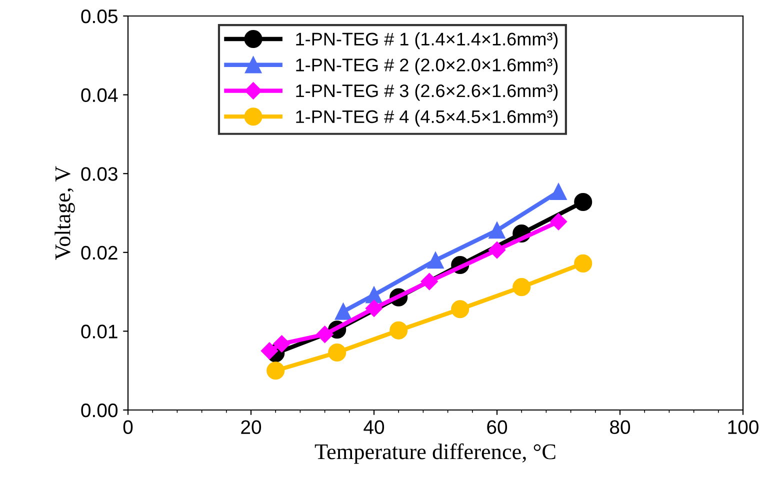 The image size is (767, 497). Describe the element at coordinates (427, 41) in the screenshot. I see `legend-label: 1-PN-TEG # 1 (1.4×1.4×1.6mm³)` at that location.